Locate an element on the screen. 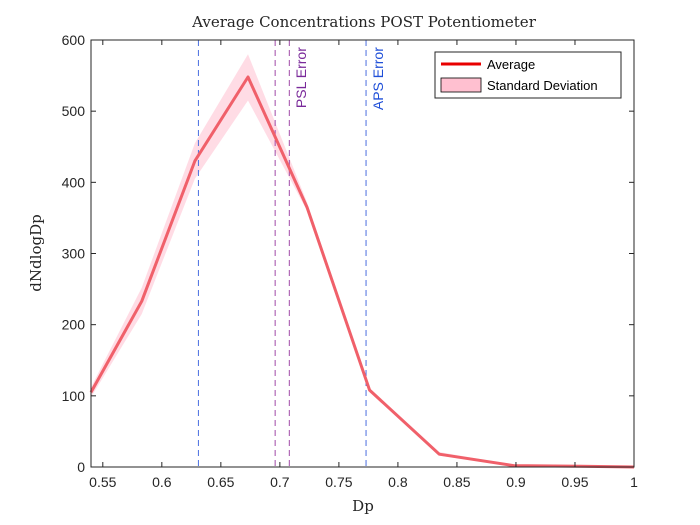 The image size is (700, 525). legend-std-label: Standard Deviation is located at coordinates (542, 85).